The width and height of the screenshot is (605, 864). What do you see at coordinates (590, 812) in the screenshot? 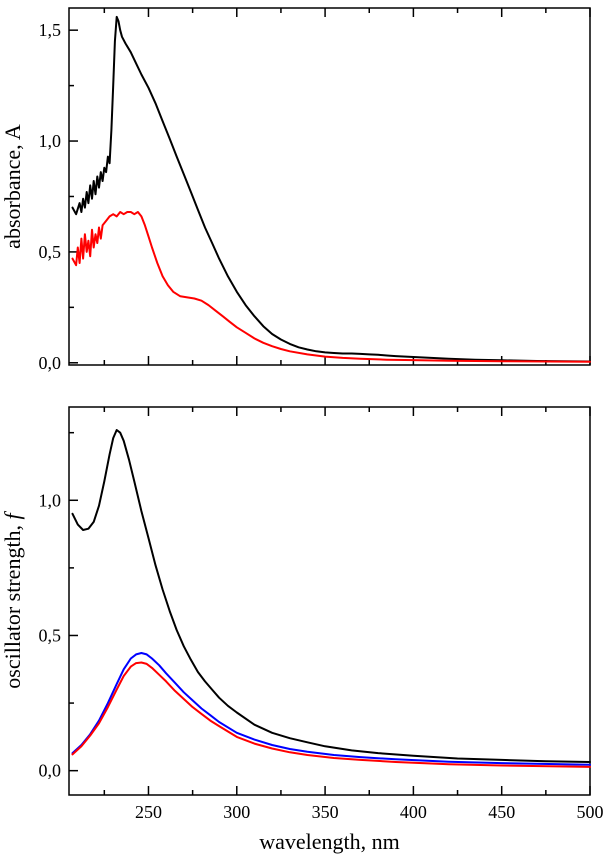
I see `x-tick-label: 500` at bounding box center [590, 812].